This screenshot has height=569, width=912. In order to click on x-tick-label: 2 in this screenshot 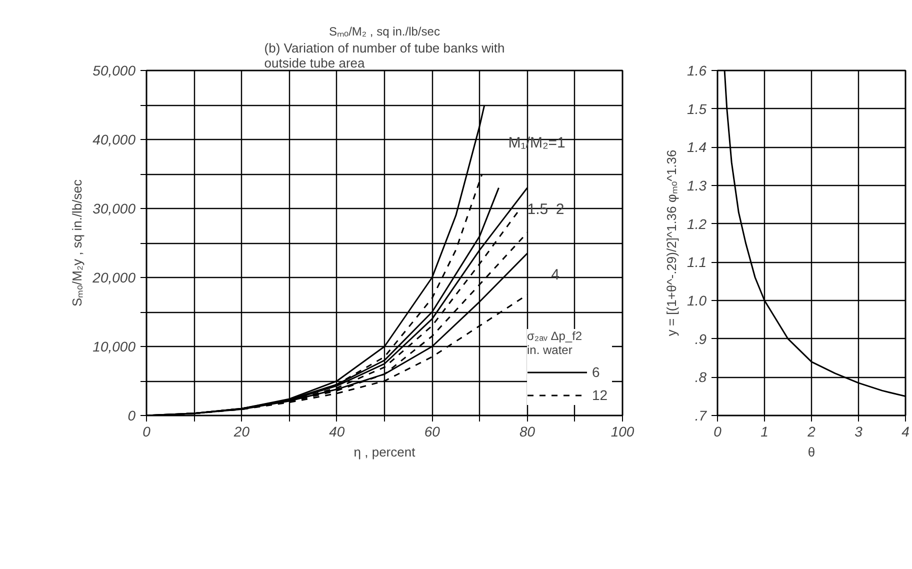, I will do `click(811, 432)`.